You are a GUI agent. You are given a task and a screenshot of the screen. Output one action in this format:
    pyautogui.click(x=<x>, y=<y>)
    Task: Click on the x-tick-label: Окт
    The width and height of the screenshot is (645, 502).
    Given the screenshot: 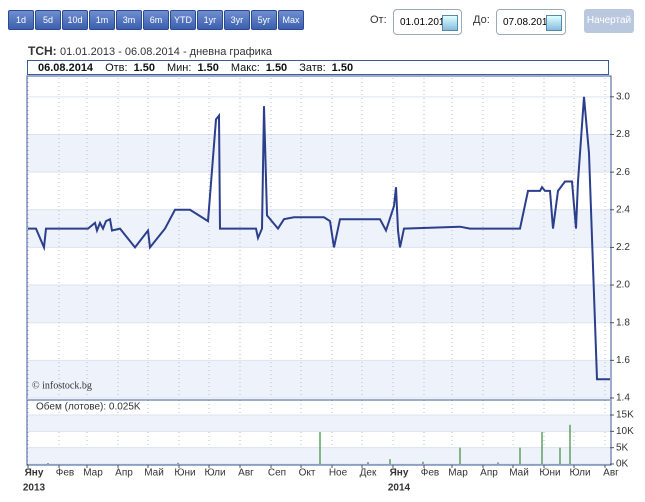 What is the action you would take?
    pyautogui.click(x=307, y=473)
    